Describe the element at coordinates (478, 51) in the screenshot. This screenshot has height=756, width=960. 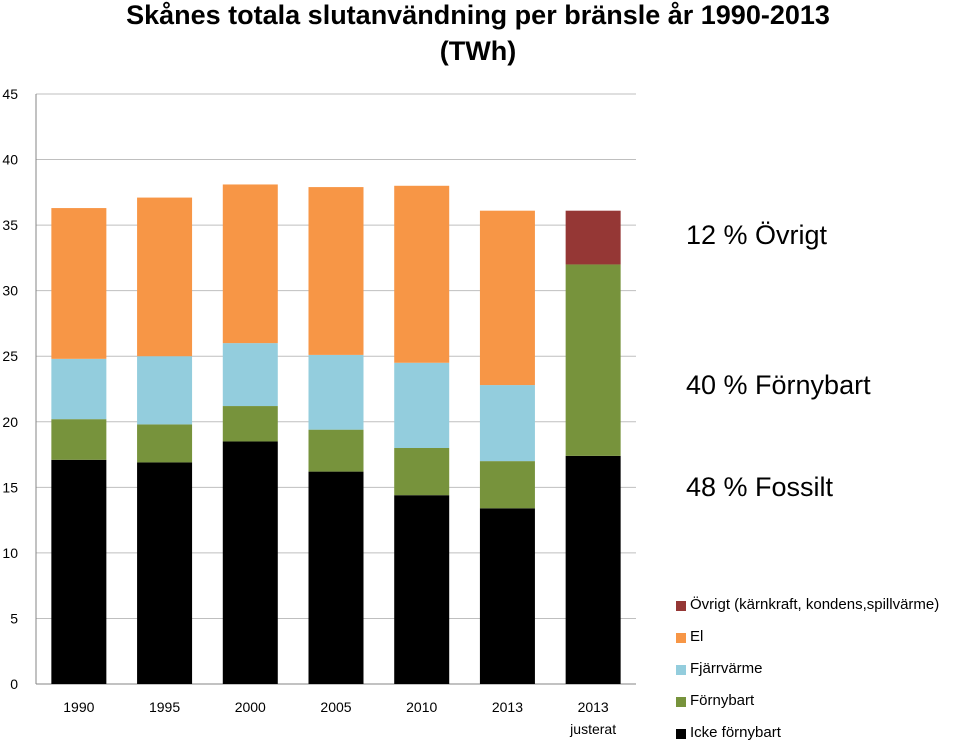
I see `chart-title-line2: (TWh)` at that location.